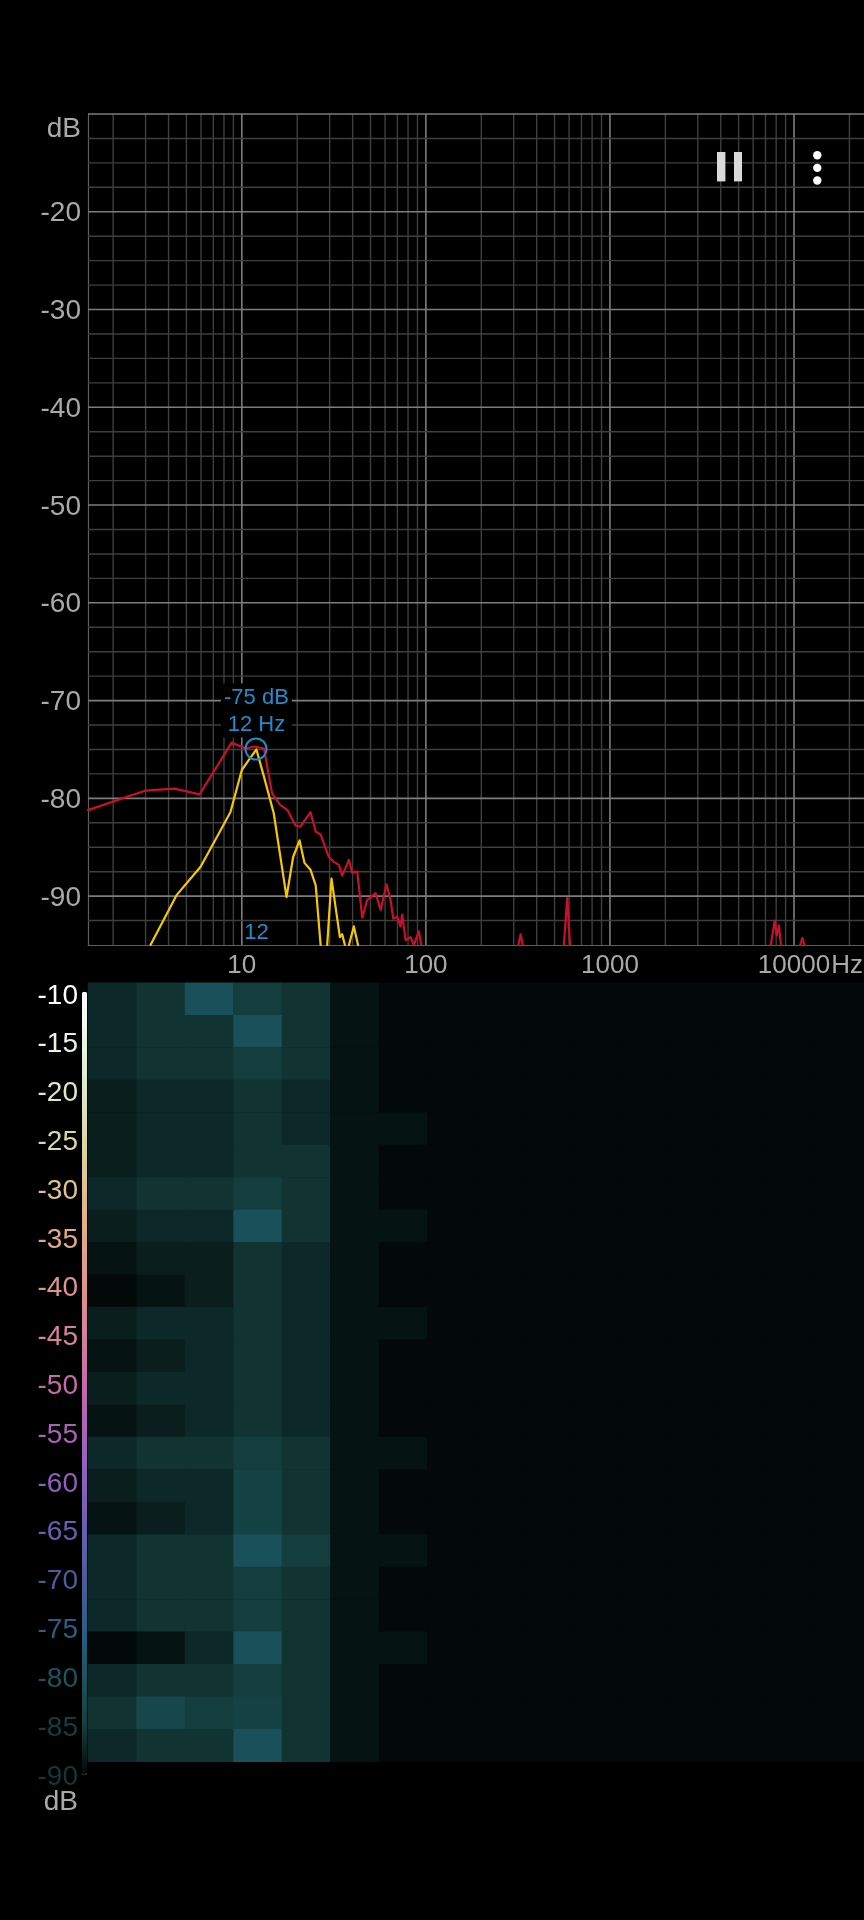  I want to click on color-bar-label: -15, so click(57, 1043).